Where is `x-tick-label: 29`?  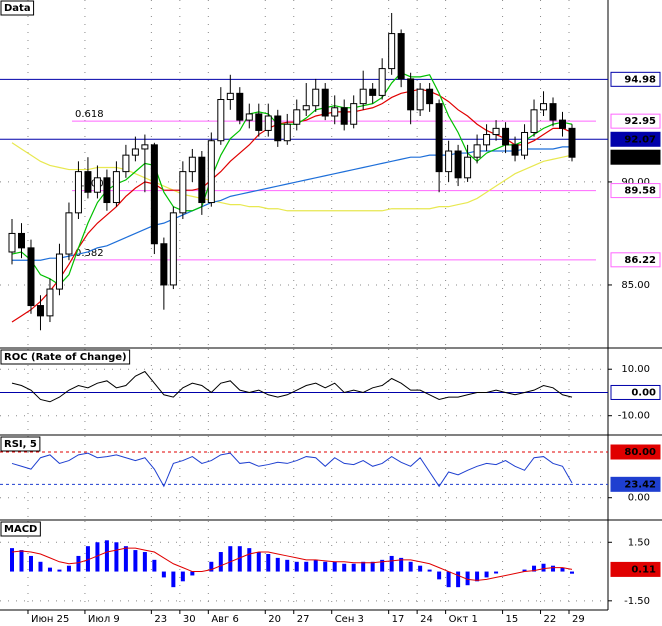 x-tick-label: 29 is located at coordinates (578, 619).